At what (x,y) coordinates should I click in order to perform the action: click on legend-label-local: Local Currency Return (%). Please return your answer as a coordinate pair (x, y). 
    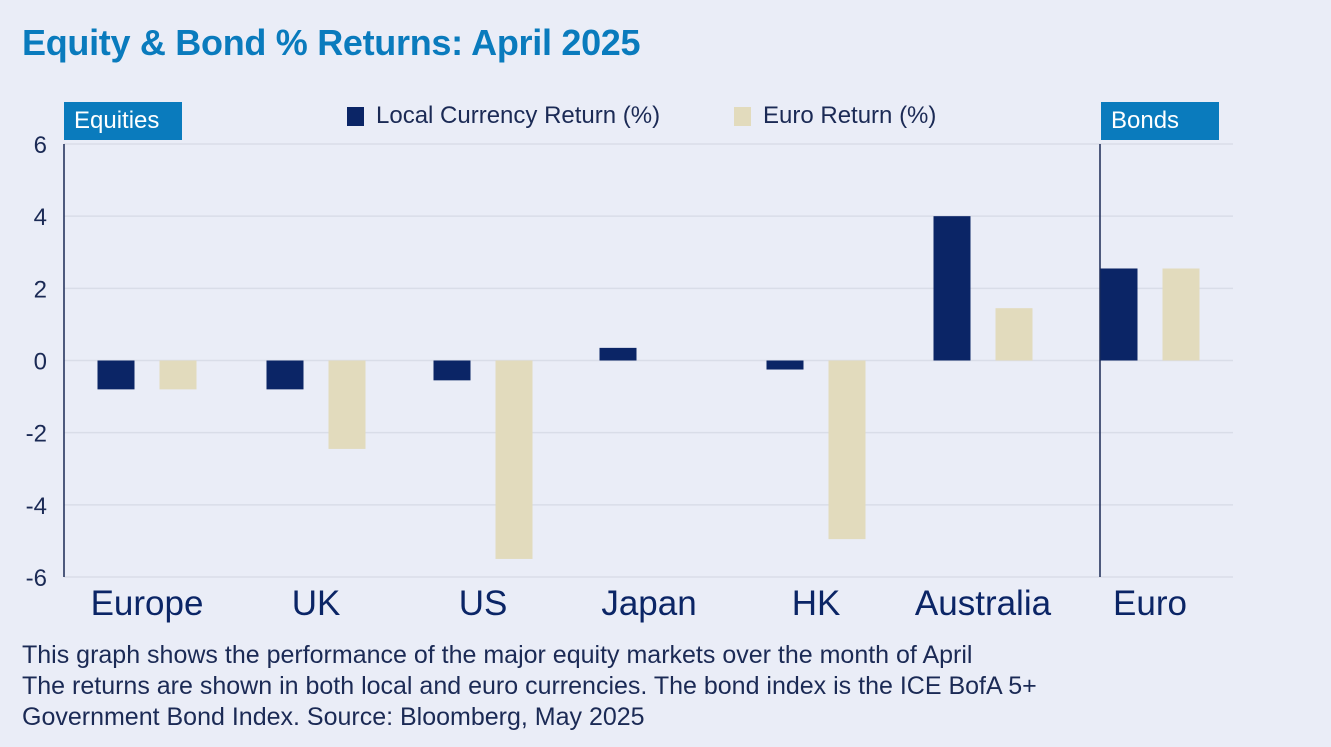
    Looking at the image, I should click on (518, 115).